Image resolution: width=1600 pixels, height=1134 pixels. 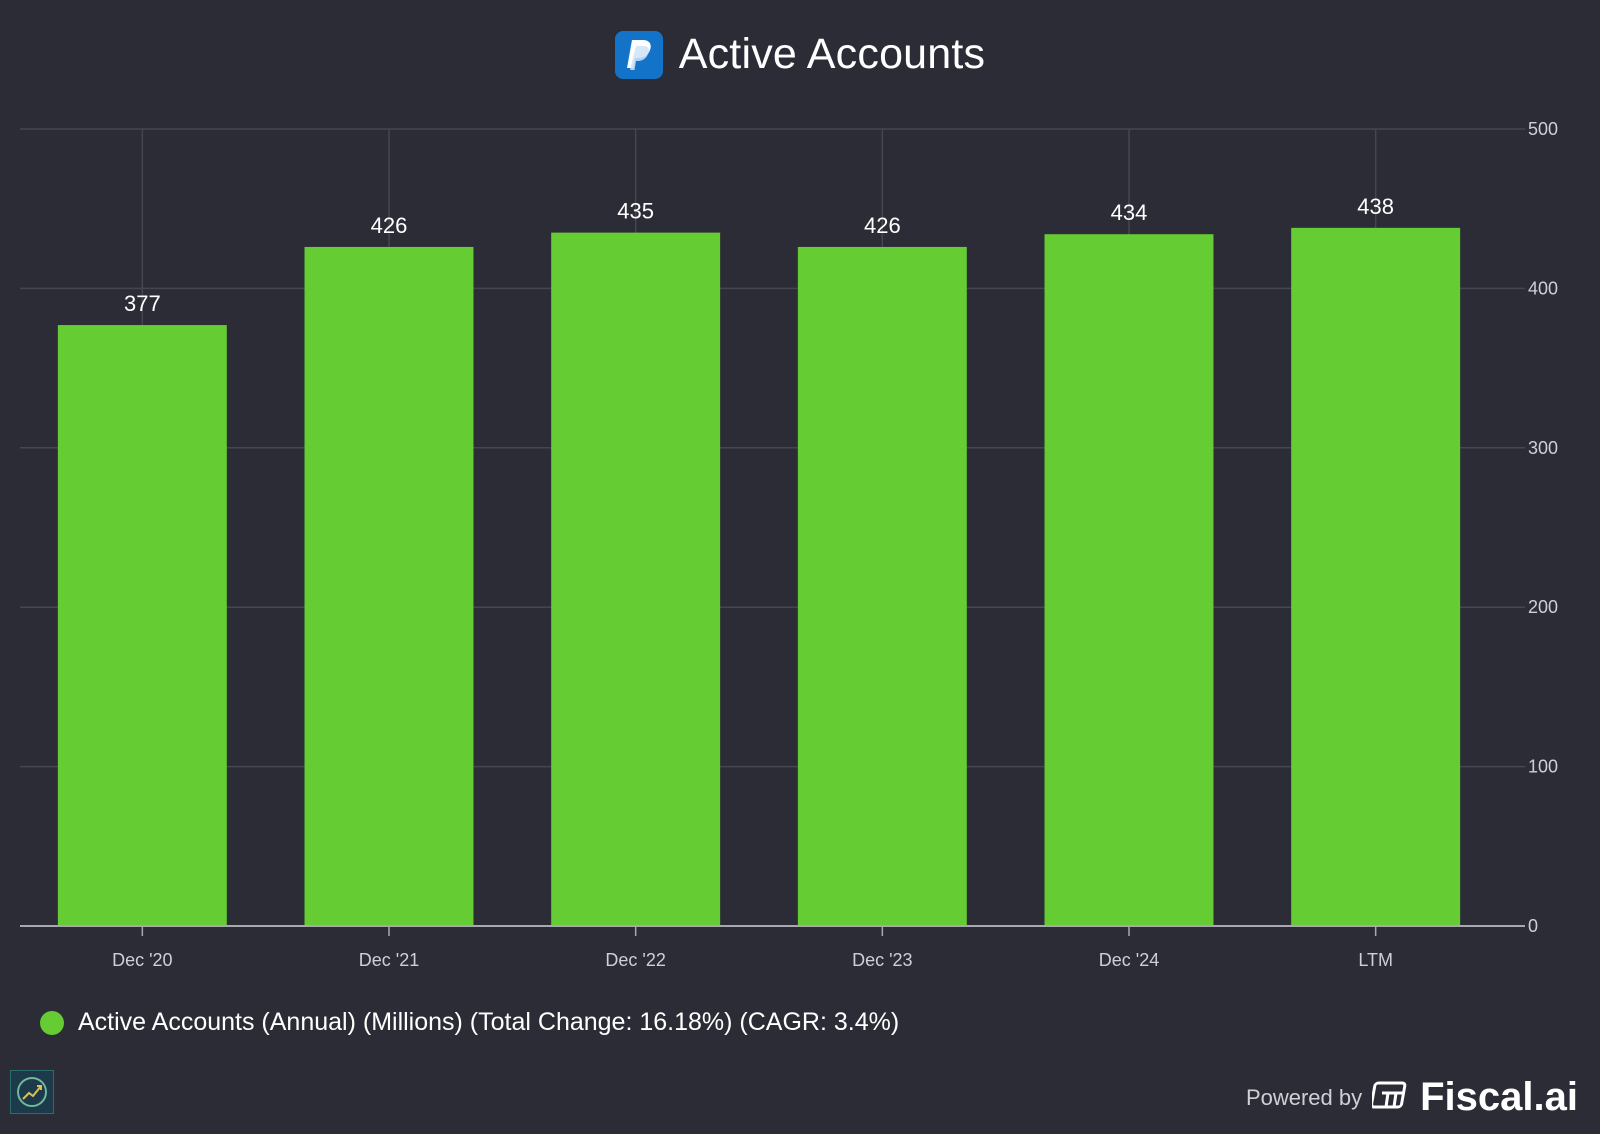 I want to click on y-tick-label: 300, so click(x=1543, y=448).